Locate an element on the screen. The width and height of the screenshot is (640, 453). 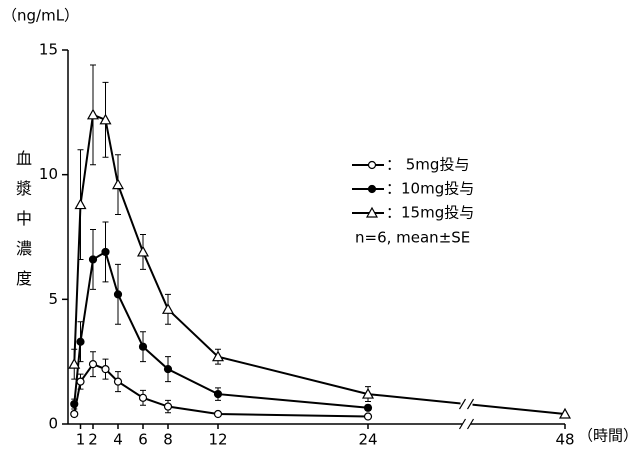
legend-label: ：10mg投与 is located at coordinates (430, 189).